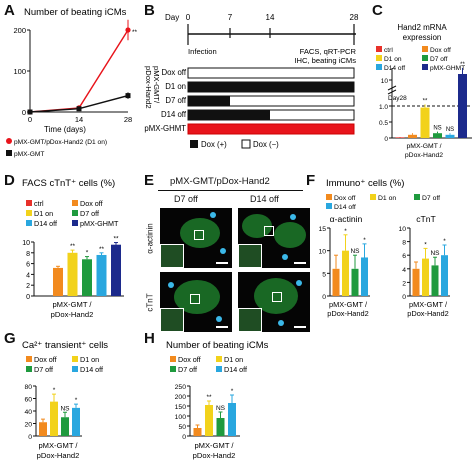 The height and width of the screenshot is (465, 474). What do you see at coordinates (60, 142) in the screenshot?
I see `panel-a-legend-1: pMX-GMT/pDox-Hand2 (D1 on)` at bounding box center [60, 142].